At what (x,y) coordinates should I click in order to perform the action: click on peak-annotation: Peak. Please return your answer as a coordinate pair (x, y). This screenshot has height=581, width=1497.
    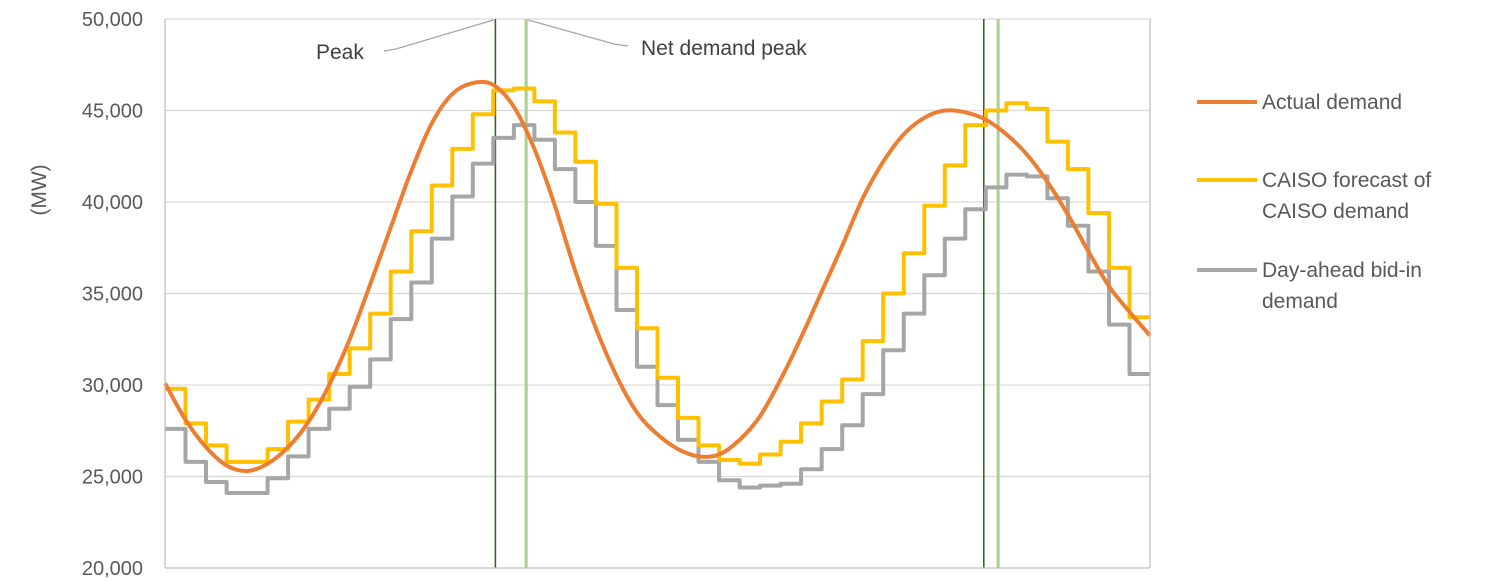
    Looking at the image, I should click on (340, 52).